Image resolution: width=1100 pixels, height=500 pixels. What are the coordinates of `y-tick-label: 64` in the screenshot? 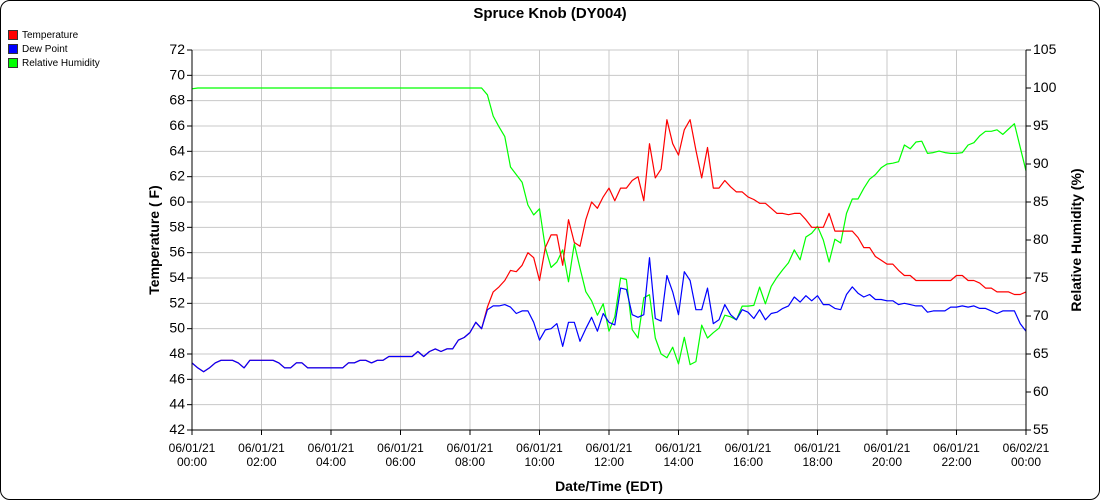 It's located at (177, 150).